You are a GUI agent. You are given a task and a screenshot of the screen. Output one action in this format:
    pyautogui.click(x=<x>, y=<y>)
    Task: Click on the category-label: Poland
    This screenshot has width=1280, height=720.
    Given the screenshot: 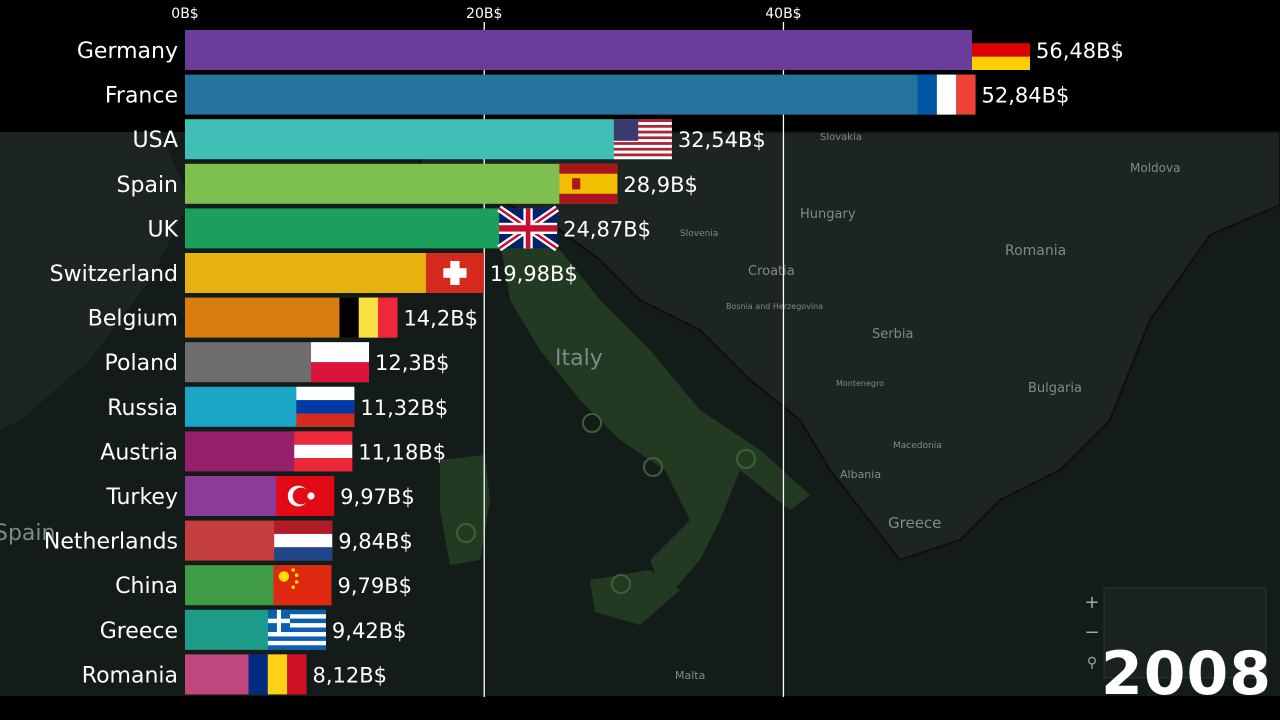 What is the action you would take?
    pyautogui.click(x=141, y=363)
    